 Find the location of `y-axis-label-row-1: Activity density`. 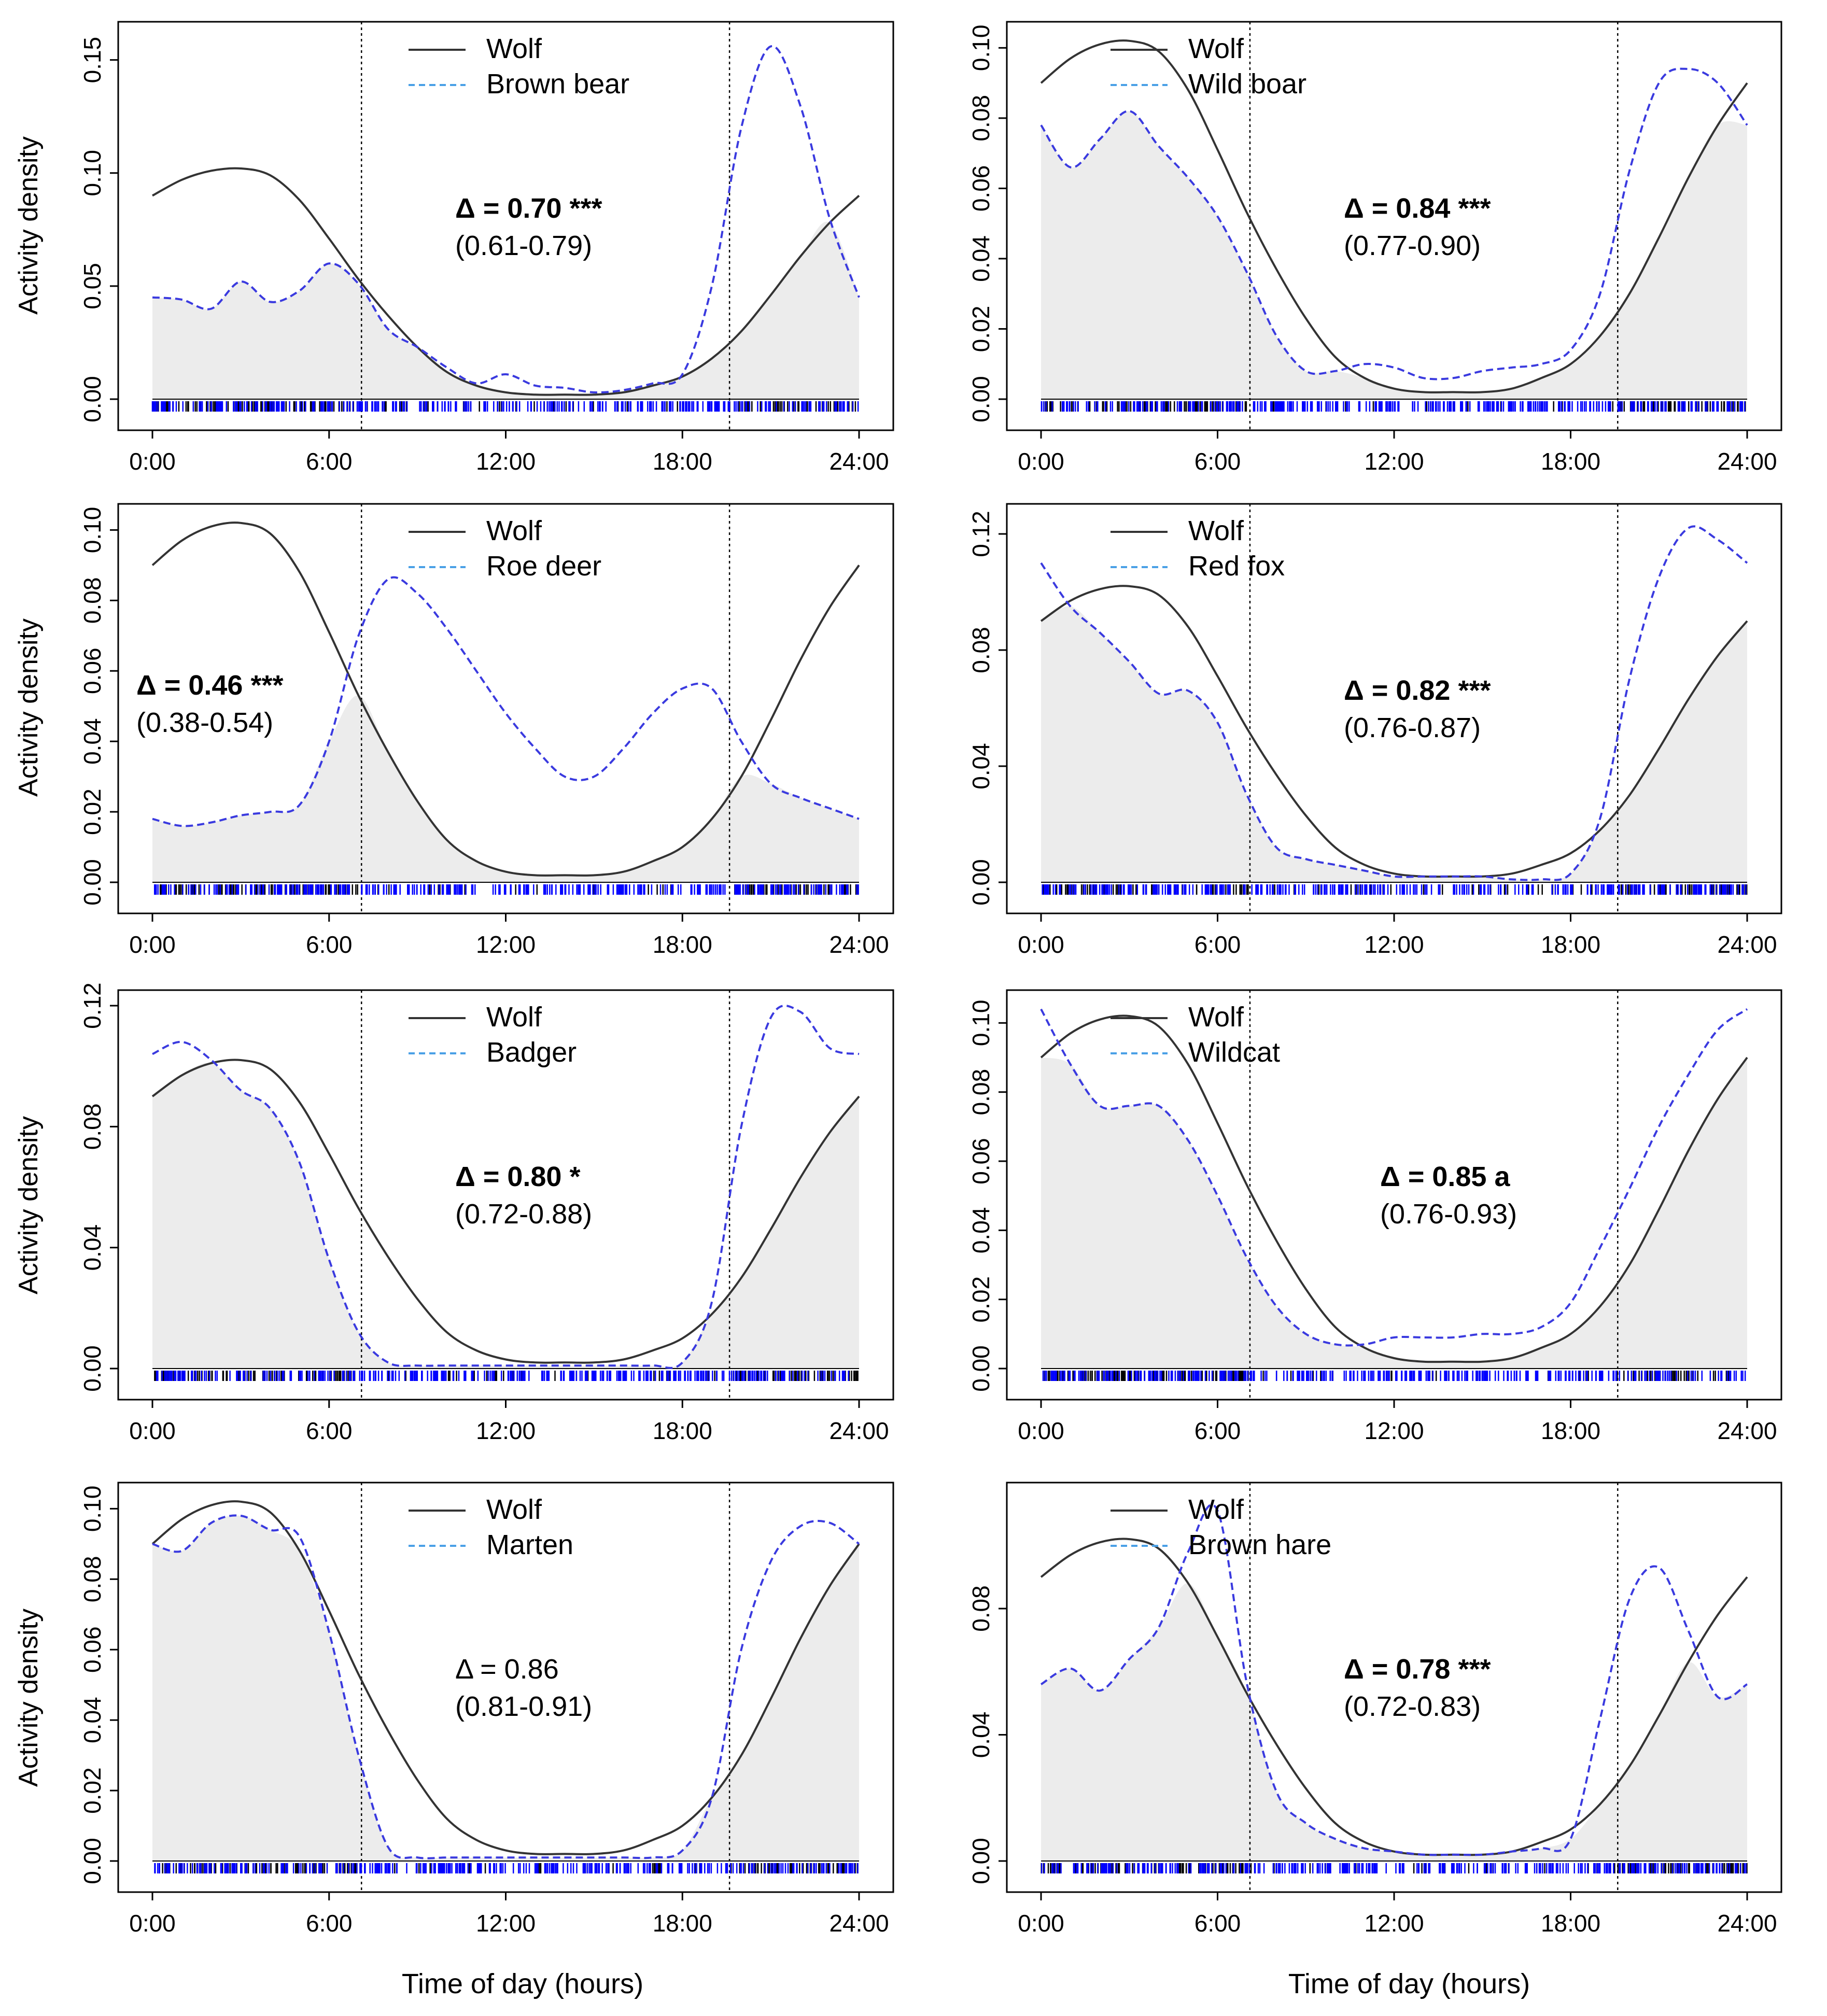

y-axis-label-row-1: Activity density is located at coordinates (28, 225).